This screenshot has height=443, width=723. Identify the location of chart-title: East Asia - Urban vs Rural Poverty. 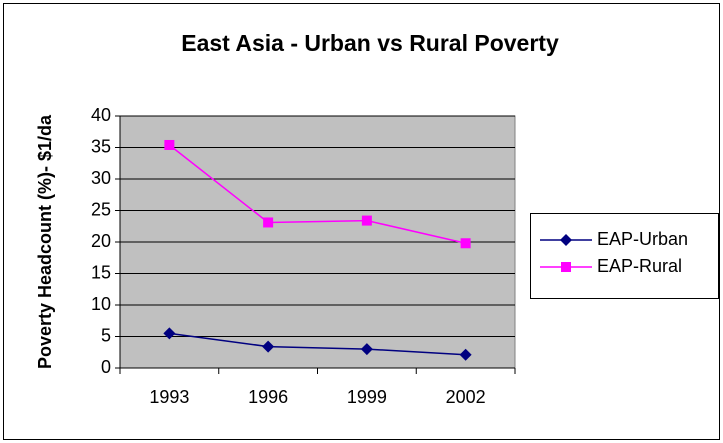
(370, 43).